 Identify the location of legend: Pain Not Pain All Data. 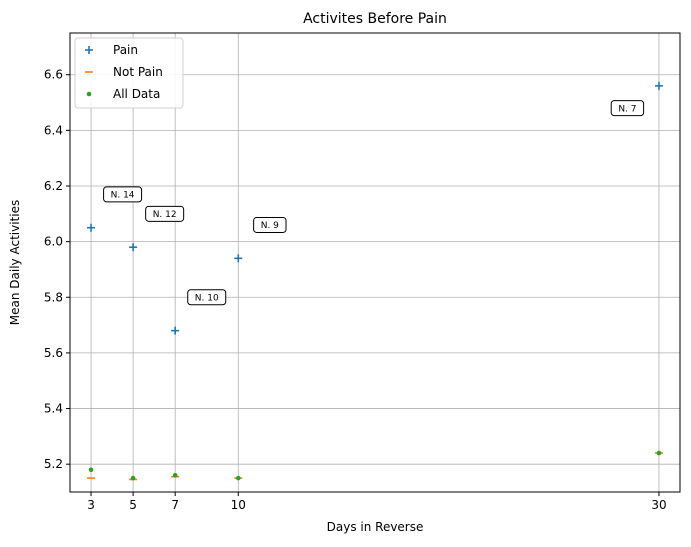
(129, 73).